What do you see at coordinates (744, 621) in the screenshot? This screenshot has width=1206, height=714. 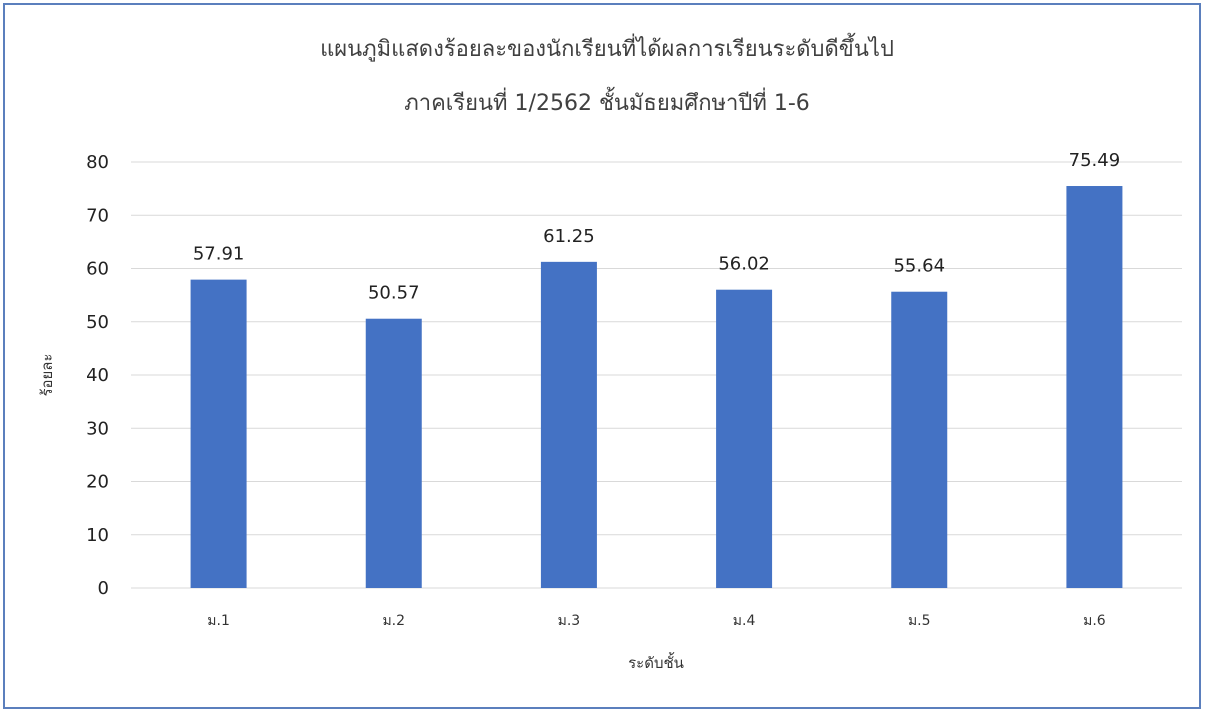 I see `x-tick-label: ม.4` at bounding box center [744, 621].